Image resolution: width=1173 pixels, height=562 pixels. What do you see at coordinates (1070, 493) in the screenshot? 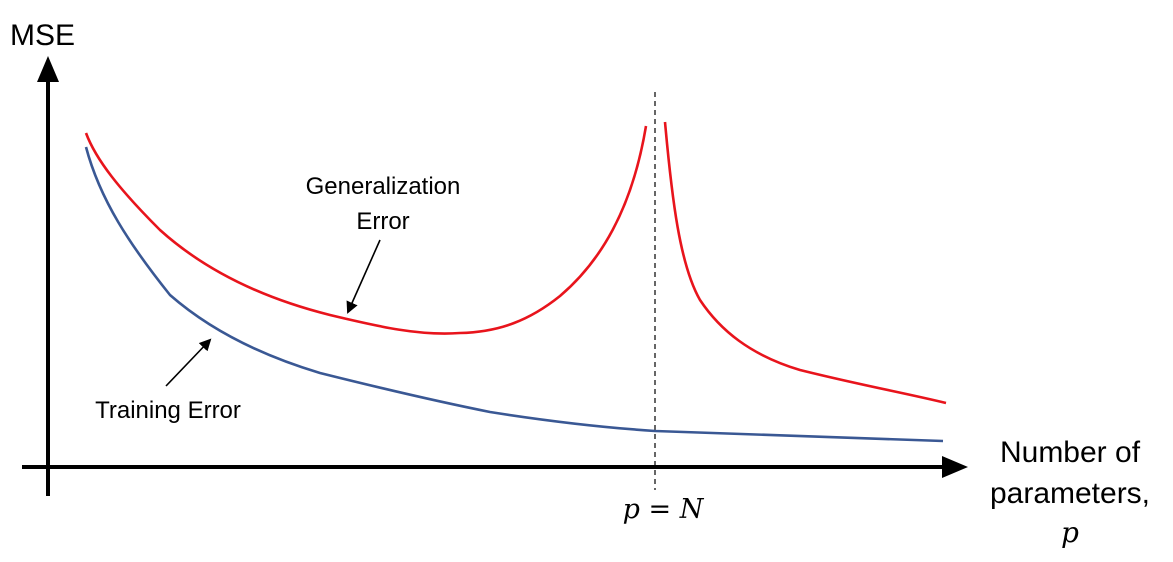
I see `x-axis-label-line2: parameters,` at bounding box center [1070, 493].